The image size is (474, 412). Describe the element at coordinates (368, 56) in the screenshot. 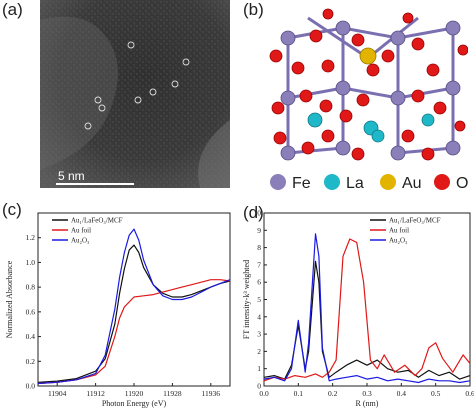

I see `au-atom` at that location.